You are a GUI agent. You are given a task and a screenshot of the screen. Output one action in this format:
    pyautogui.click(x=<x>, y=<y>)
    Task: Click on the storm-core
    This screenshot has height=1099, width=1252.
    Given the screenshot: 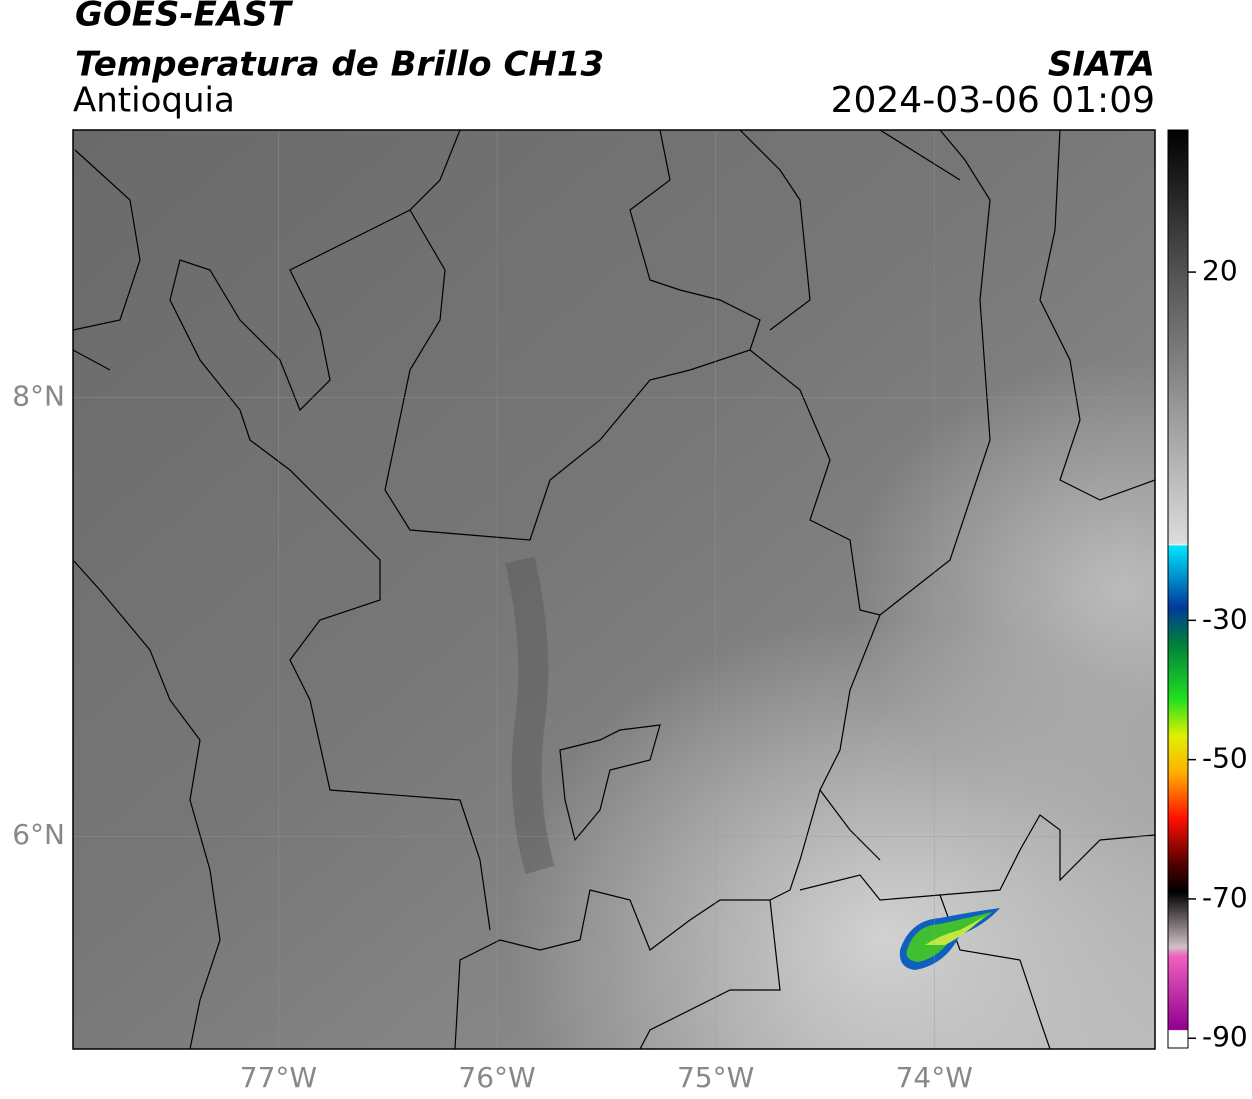 What is the action you would take?
    pyautogui.click(x=955, y=930)
    